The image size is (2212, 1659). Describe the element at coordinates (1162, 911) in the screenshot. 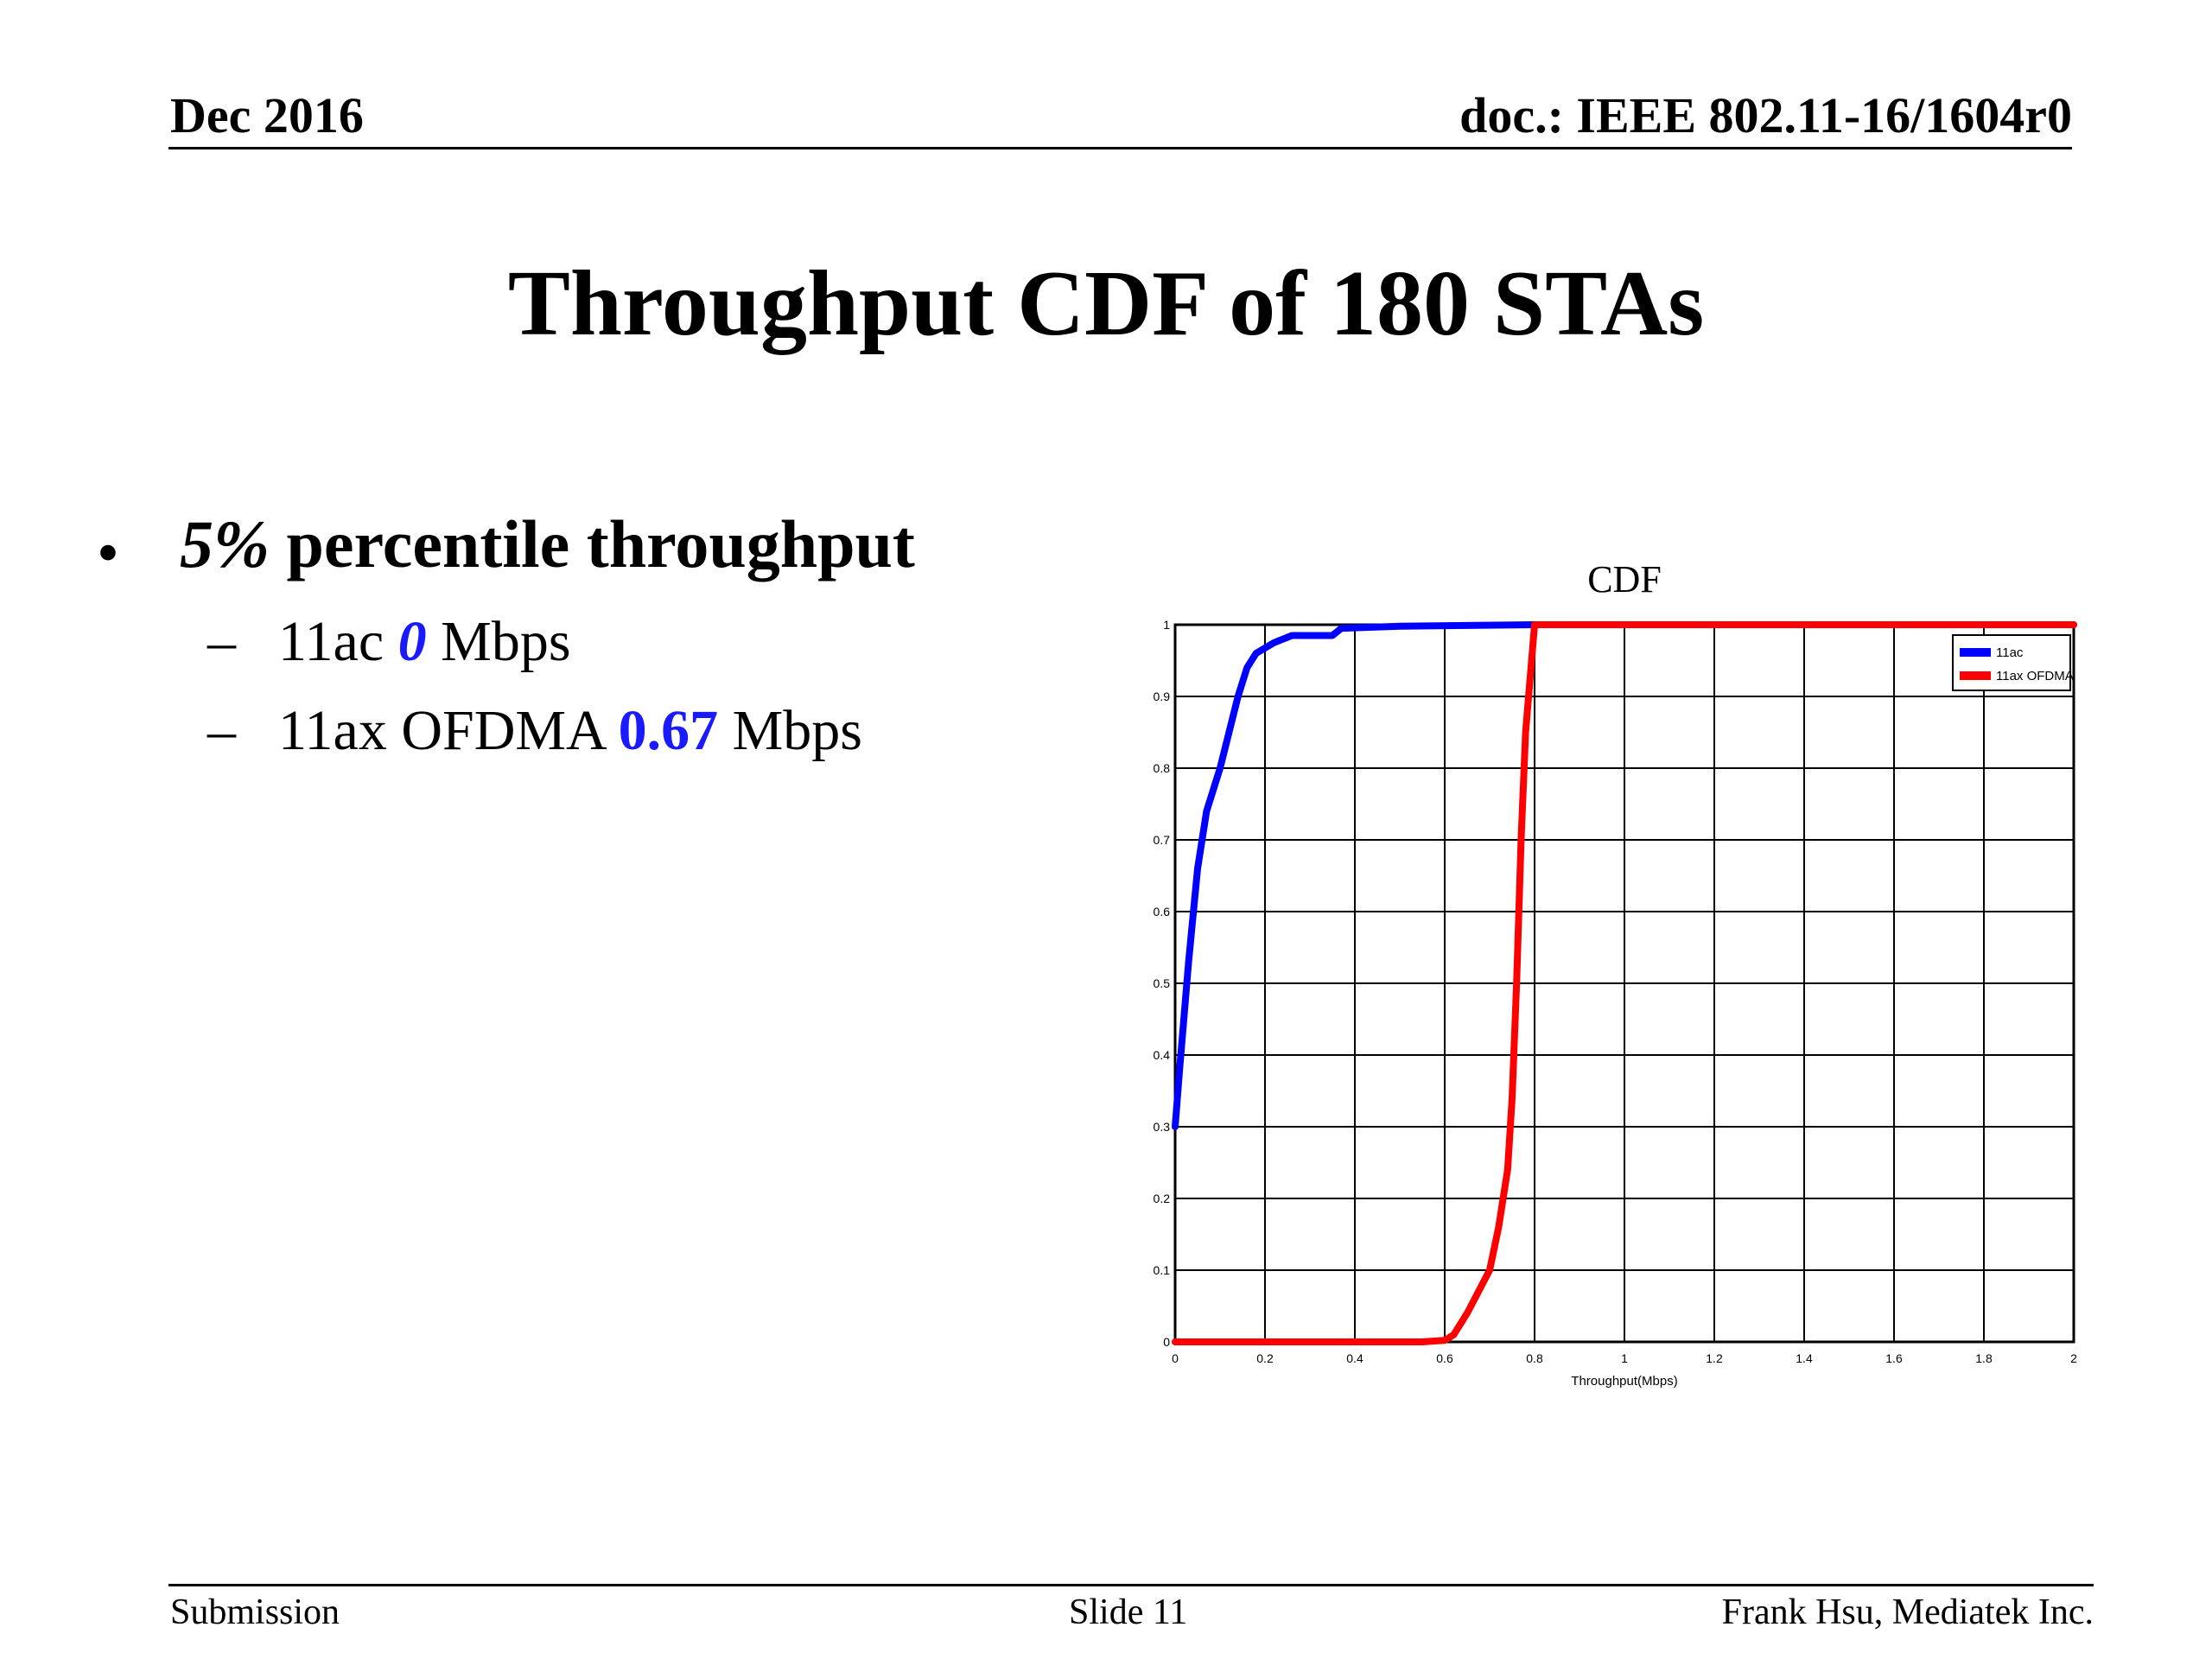

I see `y-tick-label: 0.6` at that location.